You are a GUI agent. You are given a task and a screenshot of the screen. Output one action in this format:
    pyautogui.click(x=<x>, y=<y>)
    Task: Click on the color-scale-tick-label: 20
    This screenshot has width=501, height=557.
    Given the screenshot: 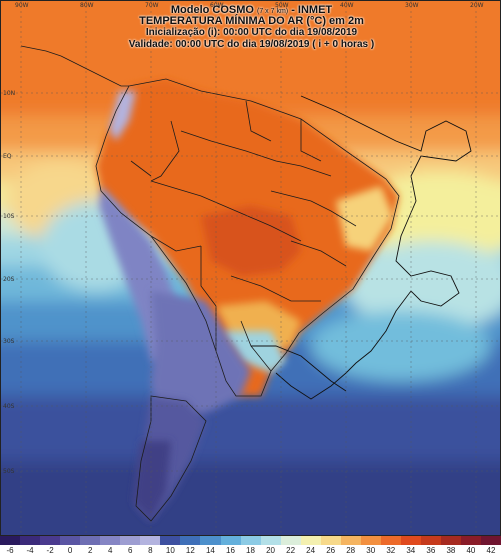 What is the action you would take?
    pyautogui.click(x=270, y=550)
    